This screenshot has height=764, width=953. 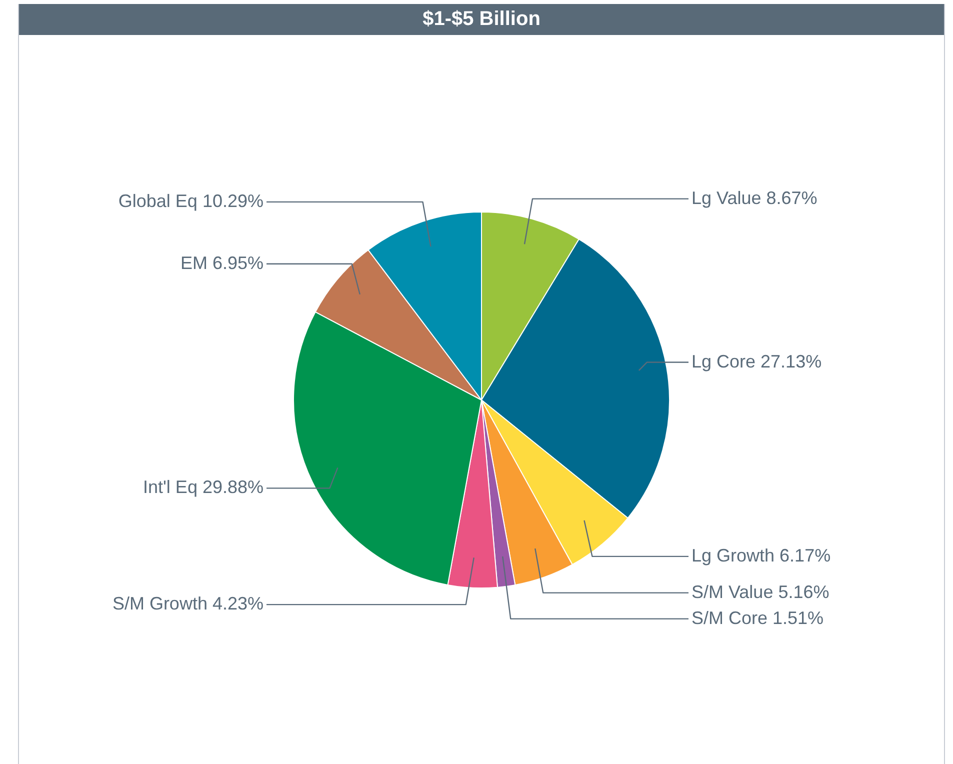 I want to click on slice-label: S/M Growth 4.23%, so click(x=188, y=604).